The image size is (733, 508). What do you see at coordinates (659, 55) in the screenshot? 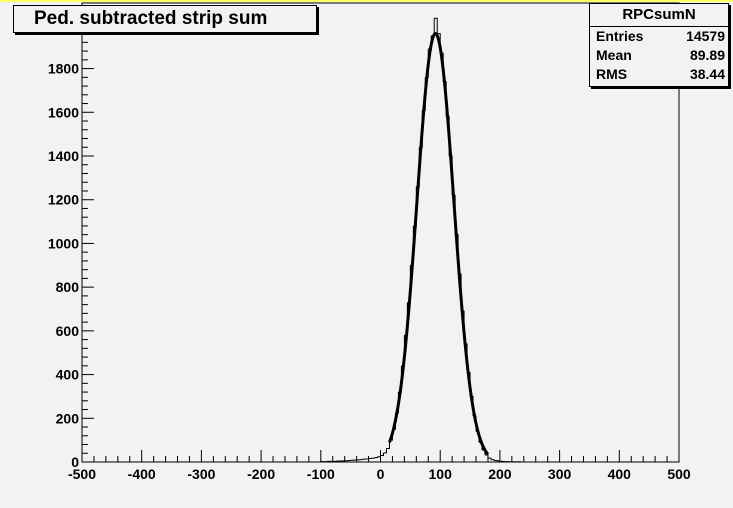
I see `stats-row-mean: Mean 89.89` at bounding box center [659, 55].